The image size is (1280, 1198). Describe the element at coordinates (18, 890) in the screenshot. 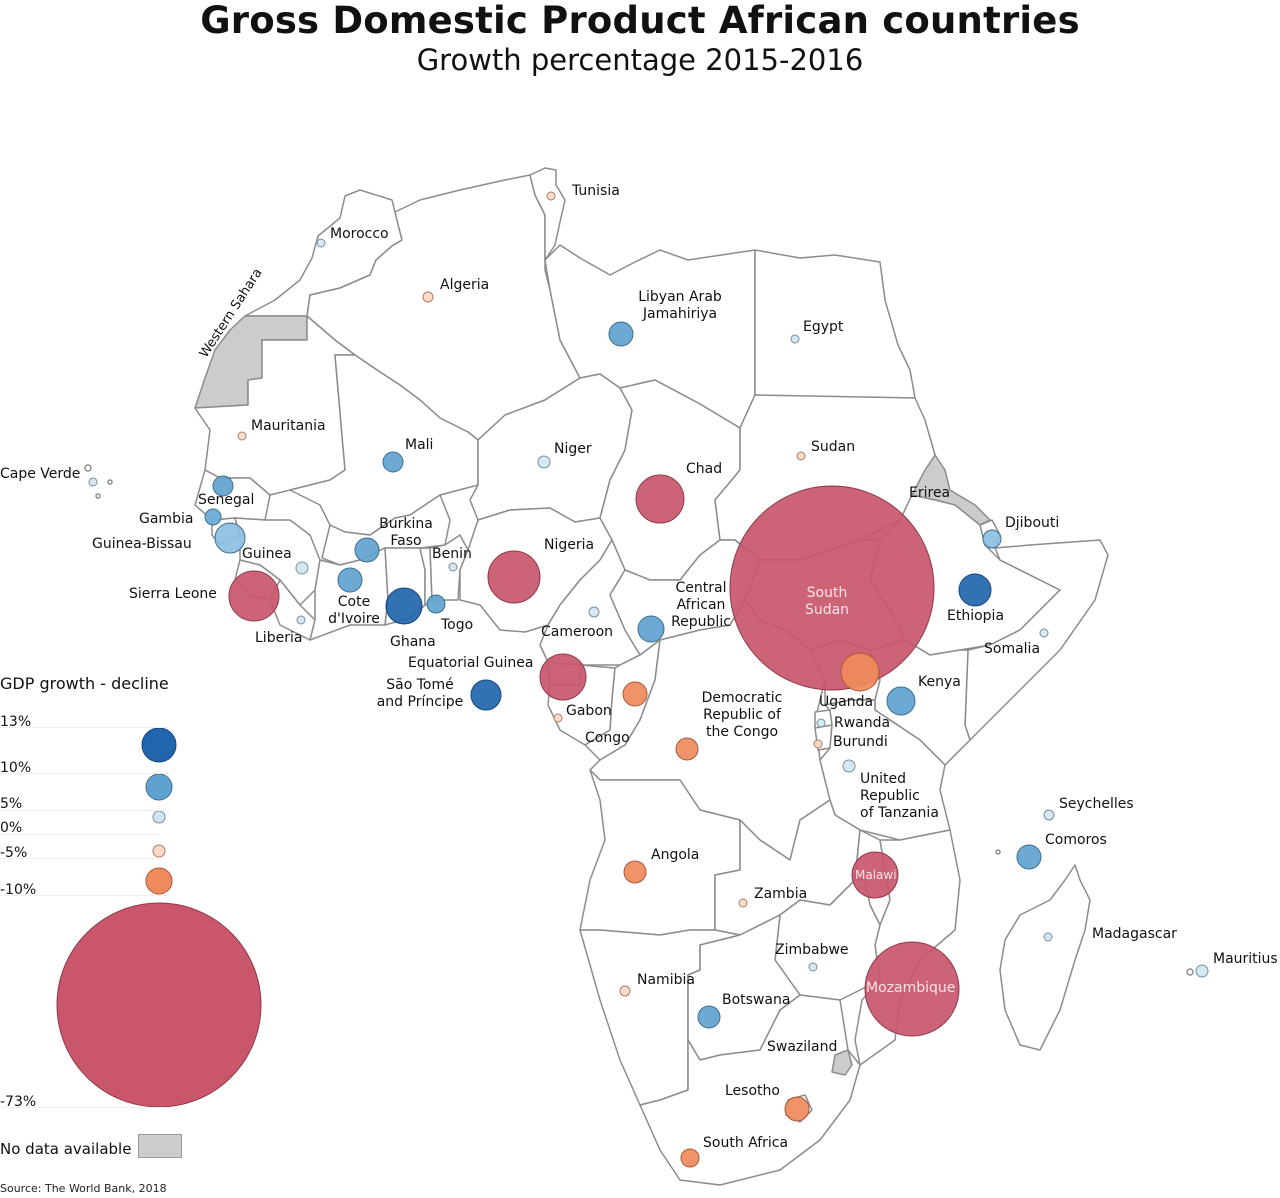

I see `legend-tick-minus10: -10%` at that location.